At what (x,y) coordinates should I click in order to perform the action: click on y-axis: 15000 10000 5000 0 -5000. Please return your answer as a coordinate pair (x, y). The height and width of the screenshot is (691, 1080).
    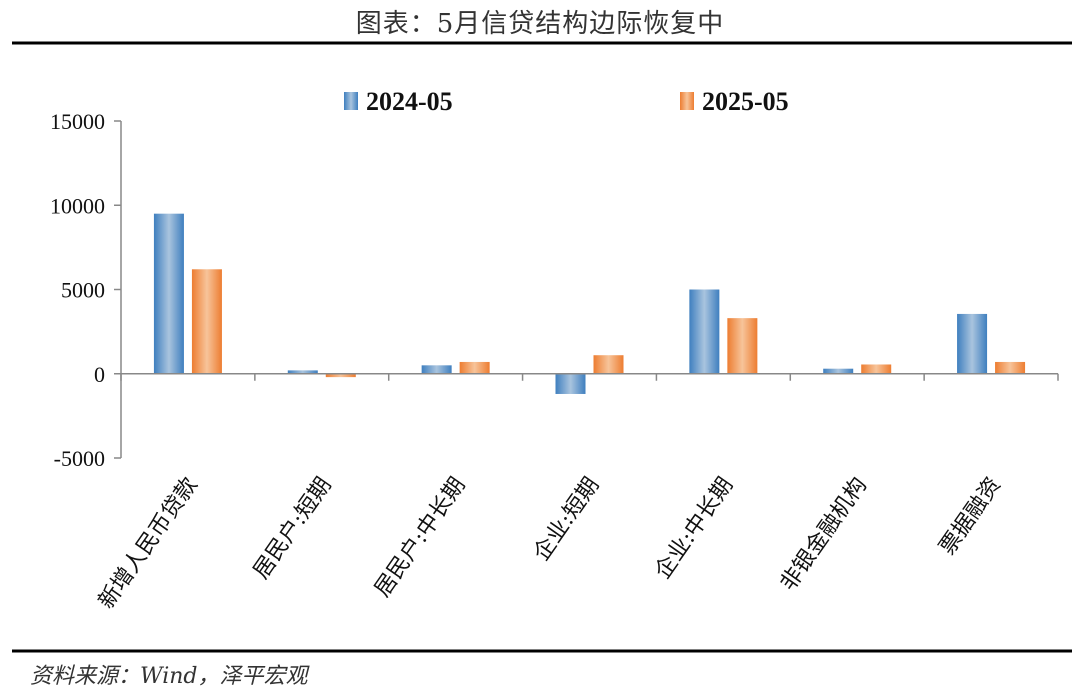
    Looking at the image, I should click on (86, 290).